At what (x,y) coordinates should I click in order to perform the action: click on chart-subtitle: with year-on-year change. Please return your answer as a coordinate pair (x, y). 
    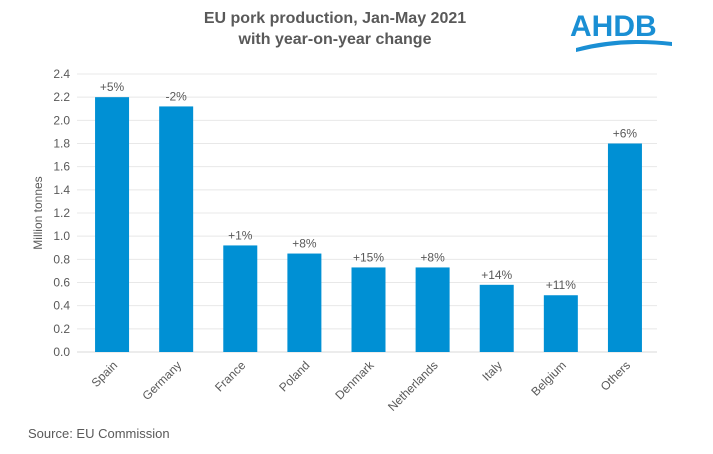
    Looking at the image, I should click on (335, 39).